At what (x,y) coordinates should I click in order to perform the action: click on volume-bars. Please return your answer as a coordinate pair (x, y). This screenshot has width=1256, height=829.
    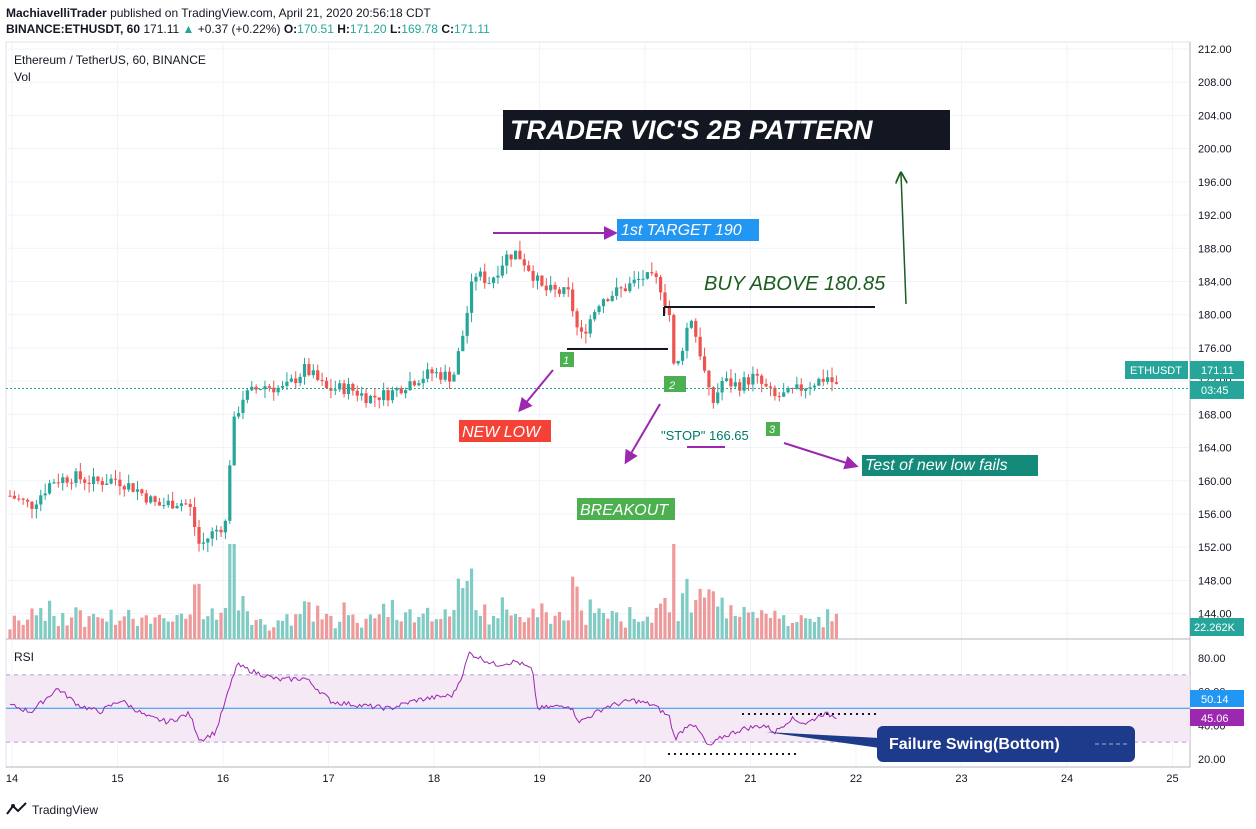
    Looking at the image, I should click on (423, 591).